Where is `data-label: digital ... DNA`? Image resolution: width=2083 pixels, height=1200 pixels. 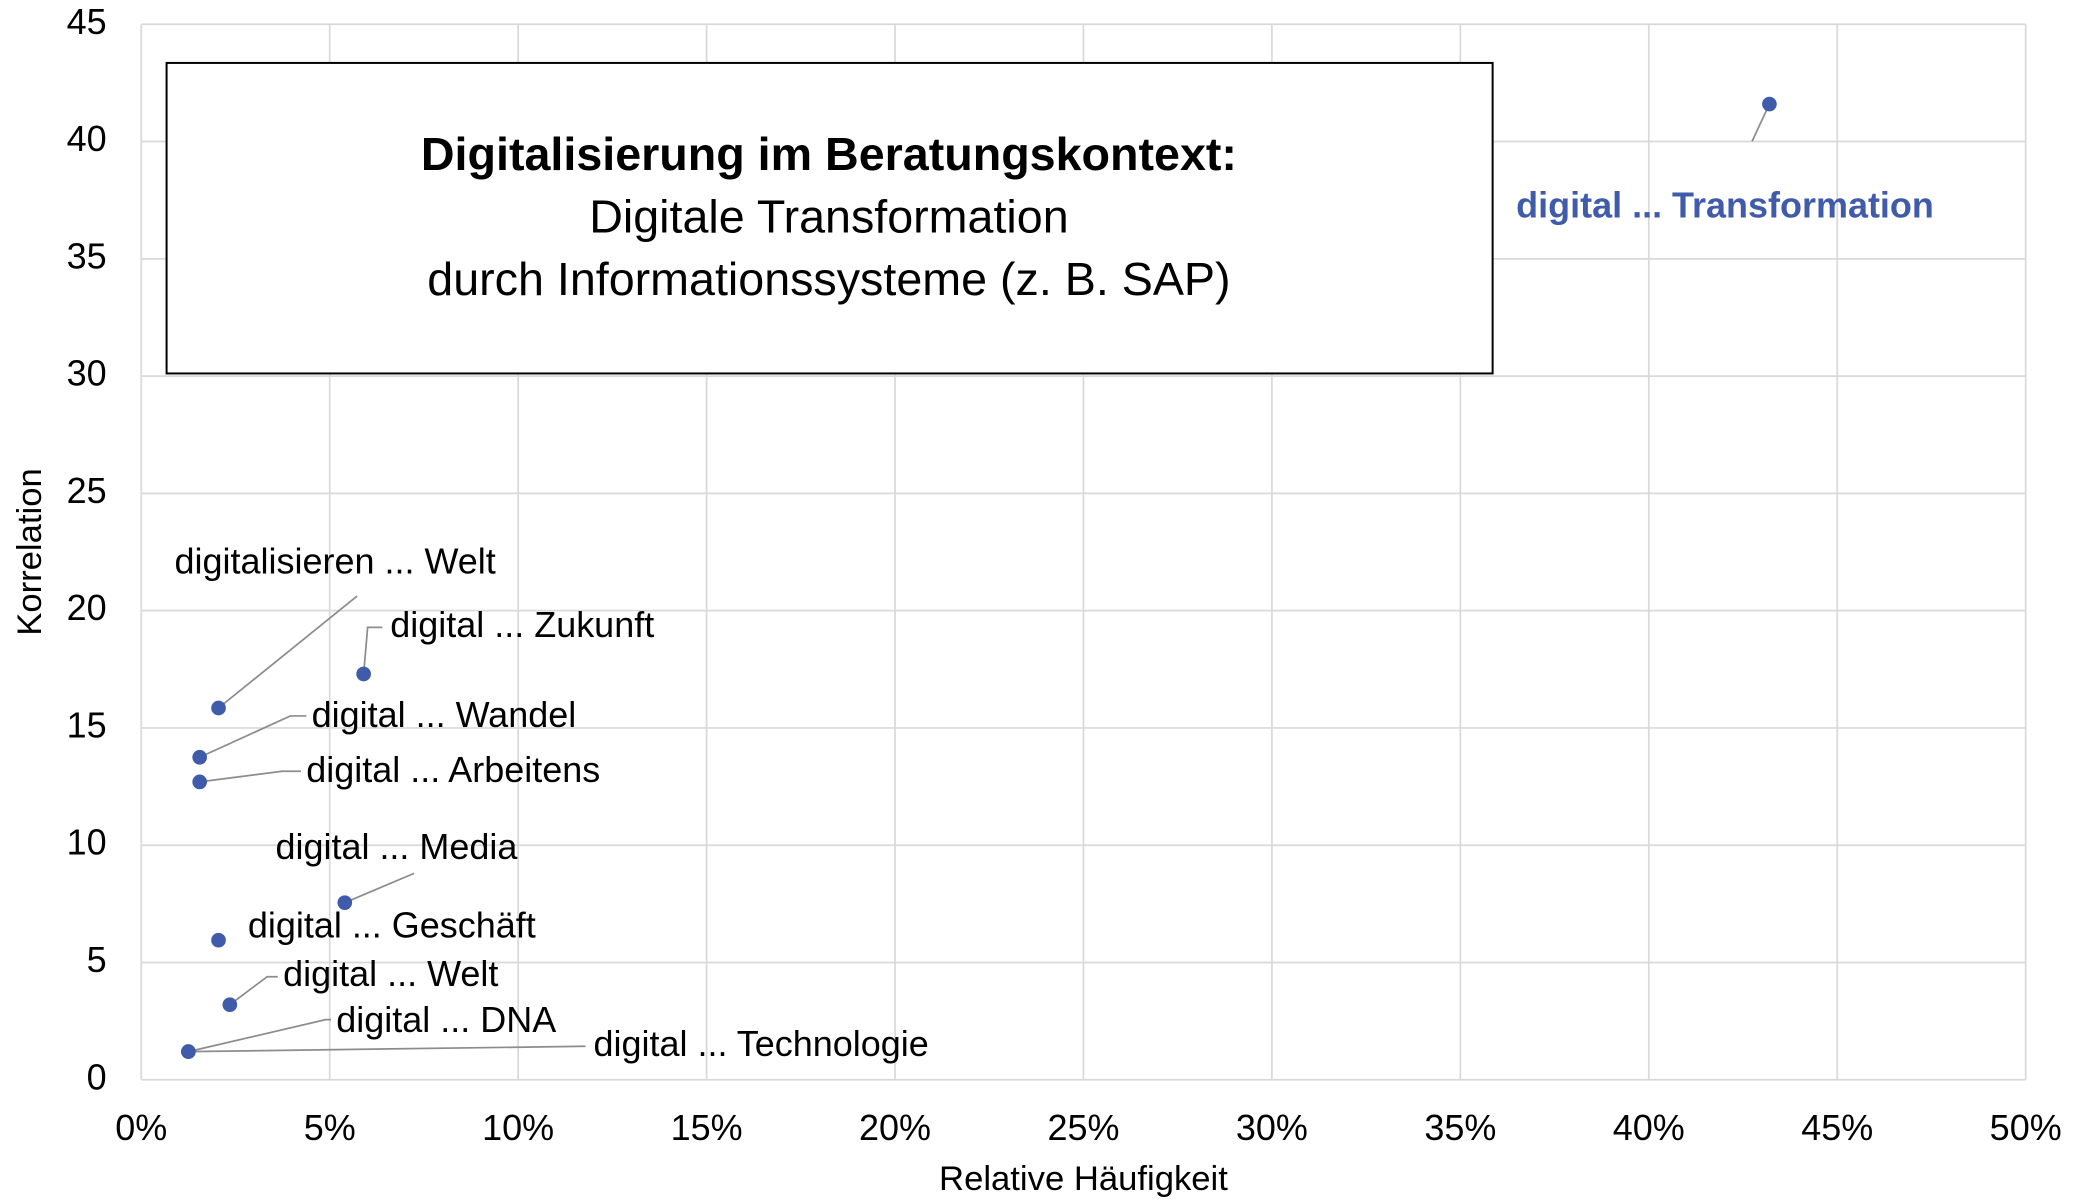 data-label: digital ... DNA is located at coordinates (446, 1019).